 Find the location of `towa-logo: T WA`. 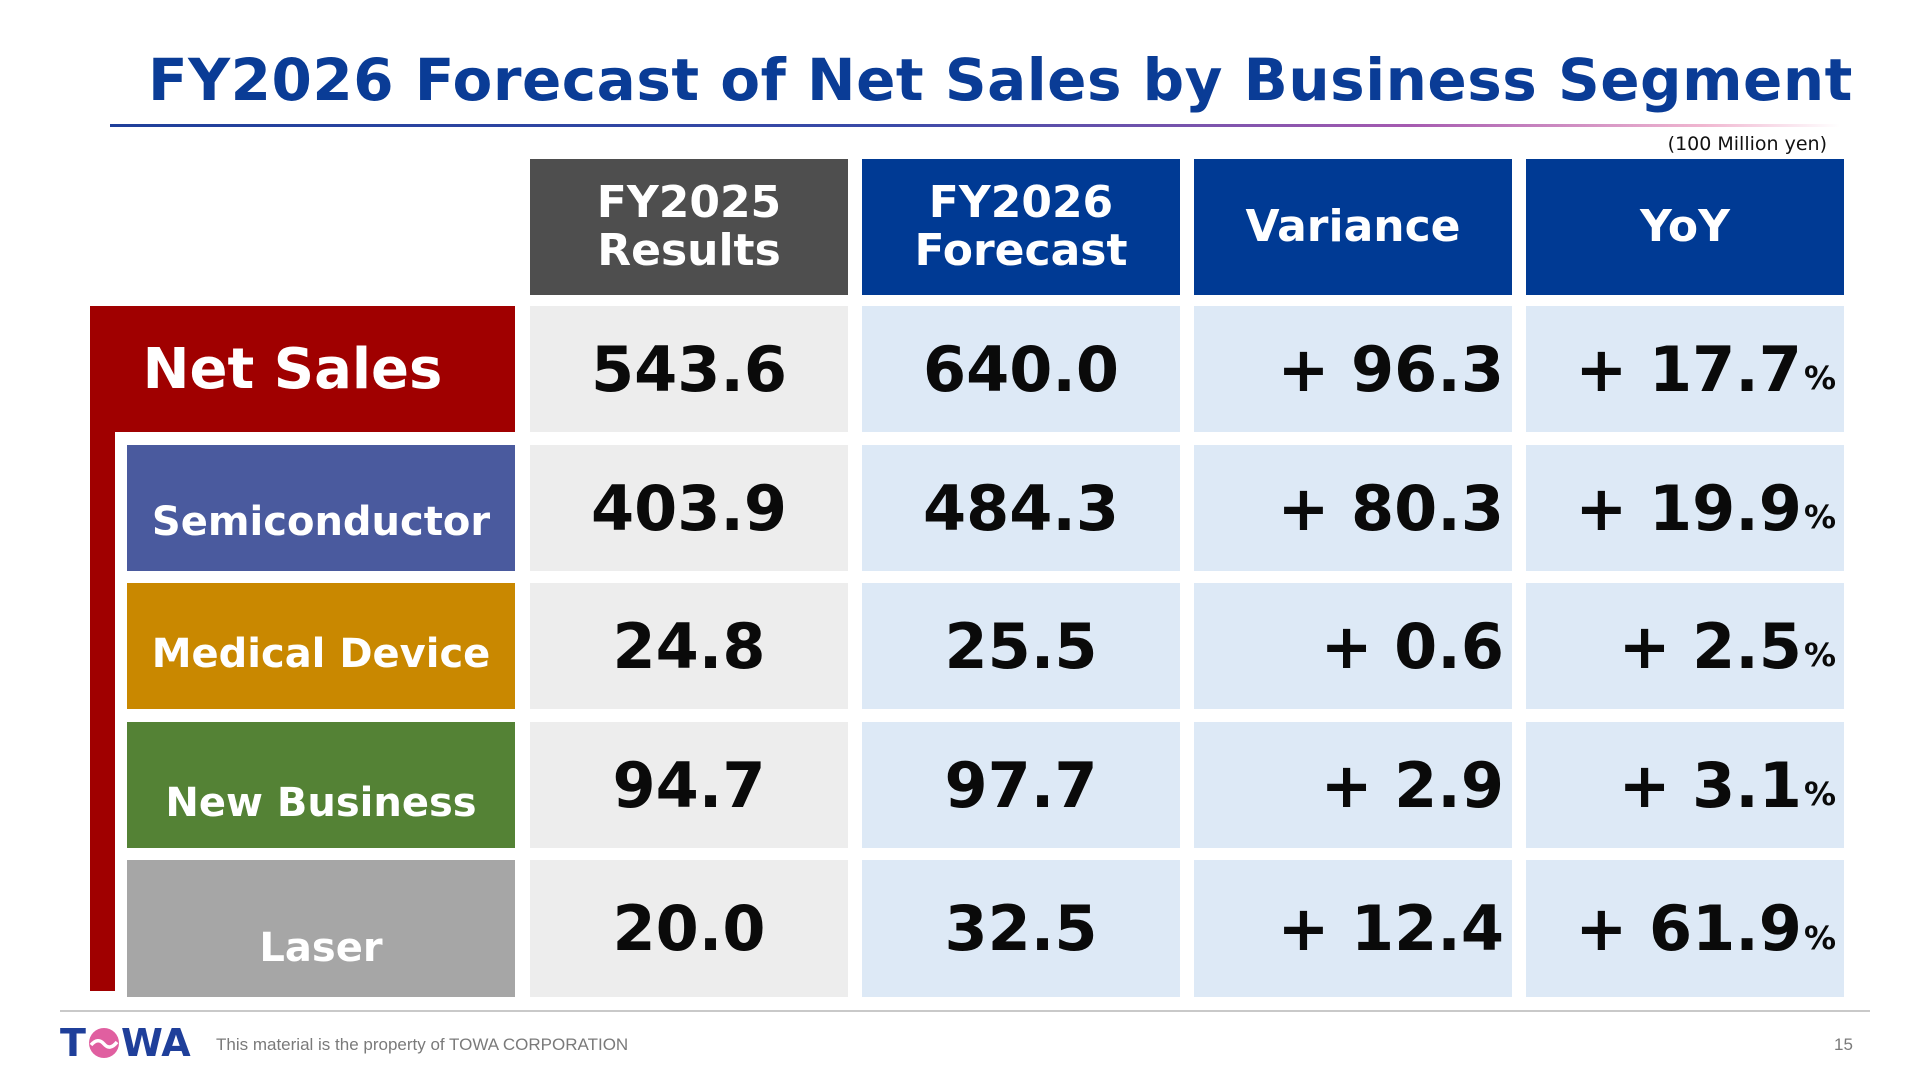

towa-logo: T WA is located at coordinates (125, 1042).